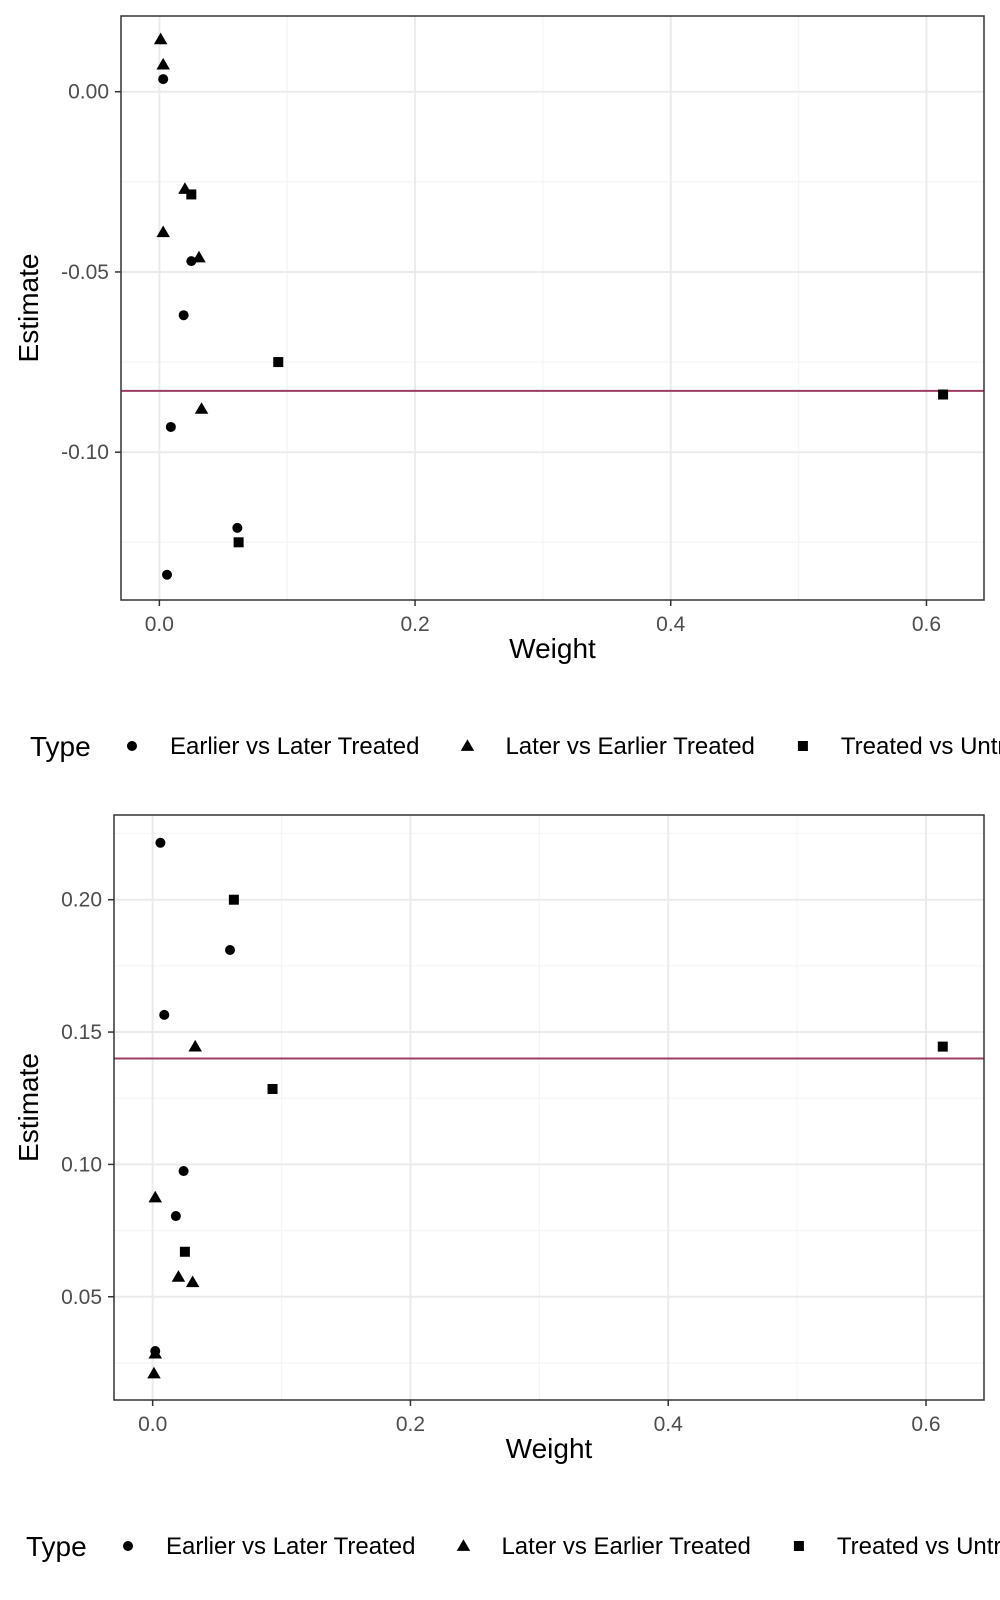  What do you see at coordinates (85, 452) in the screenshot?
I see `y-tick-label: -0.10` at bounding box center [85, 452].